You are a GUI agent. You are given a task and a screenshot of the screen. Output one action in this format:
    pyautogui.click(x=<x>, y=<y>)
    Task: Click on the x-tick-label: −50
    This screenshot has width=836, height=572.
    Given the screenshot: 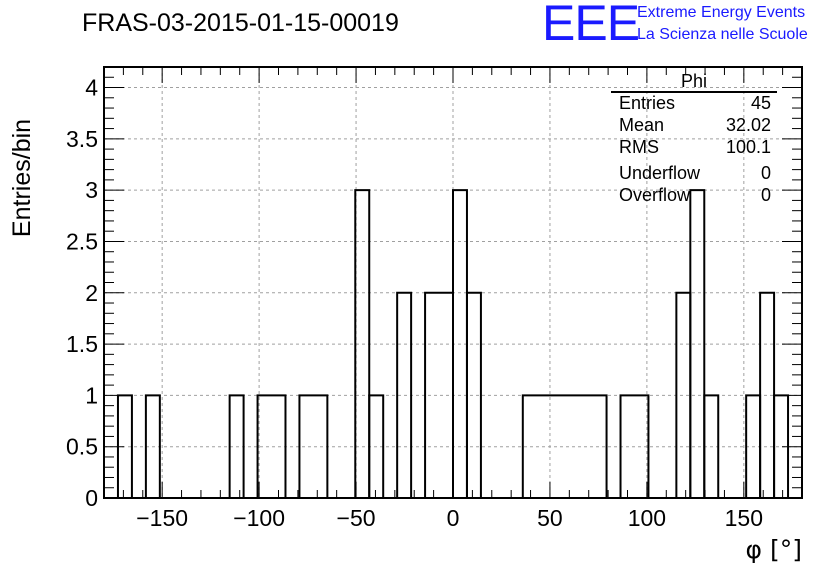 What is the action you would take?
    pyautogui.click(x=356, y=518)
    